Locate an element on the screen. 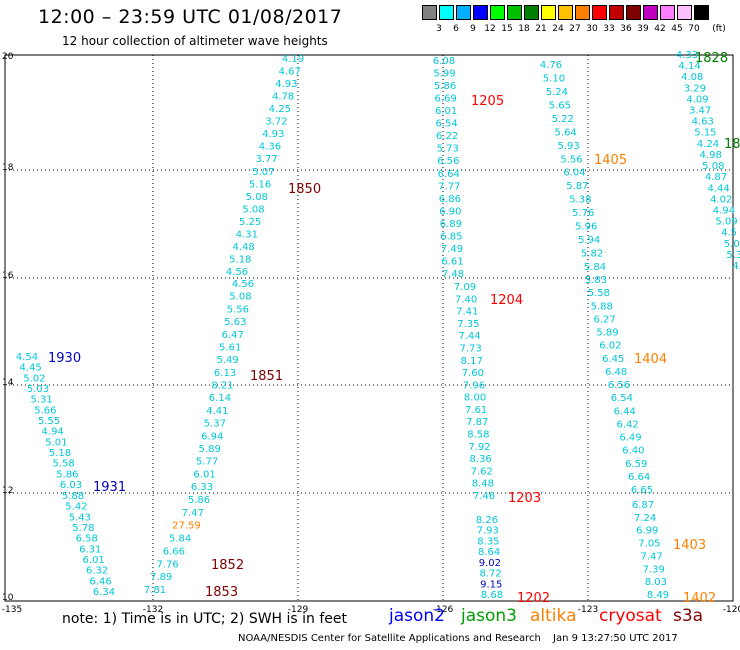  swh-value: 5.61 is located at coordinates (230, 347).